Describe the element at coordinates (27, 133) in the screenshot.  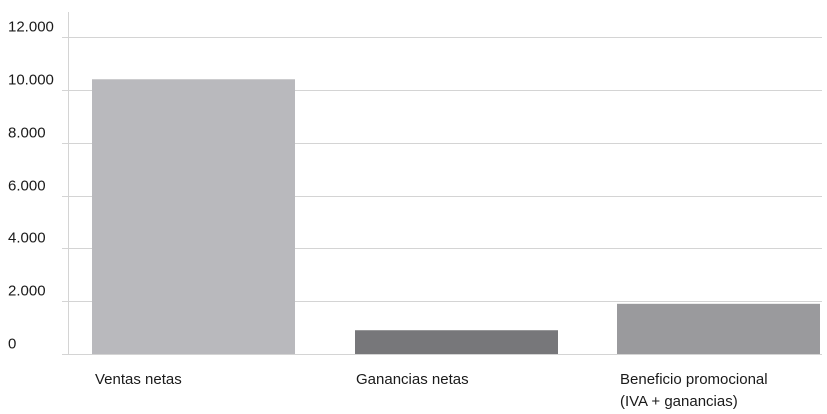
I see `y-tick-label: 8.000` at that location.